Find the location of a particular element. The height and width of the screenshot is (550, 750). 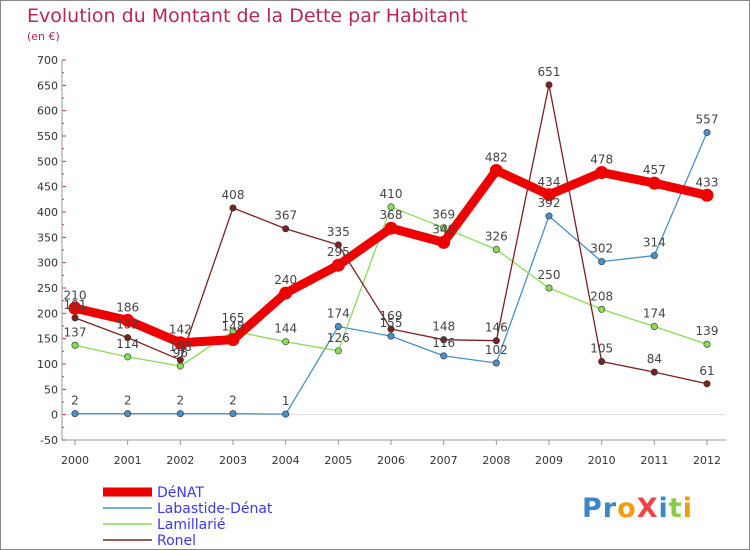

legend-label-3: Ronel is located at coordinates (176, 541).